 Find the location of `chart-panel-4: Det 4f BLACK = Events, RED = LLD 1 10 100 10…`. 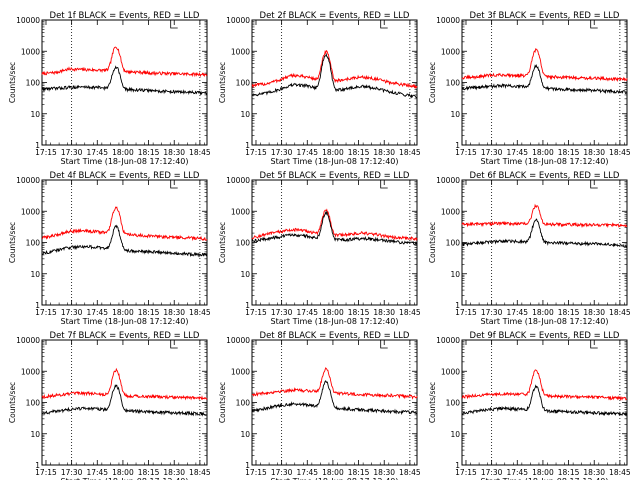

chart-panel-4: Det 4f BLACK = Events, RED = LLD 1 10 100 10… is located at coordinates (109, 248).